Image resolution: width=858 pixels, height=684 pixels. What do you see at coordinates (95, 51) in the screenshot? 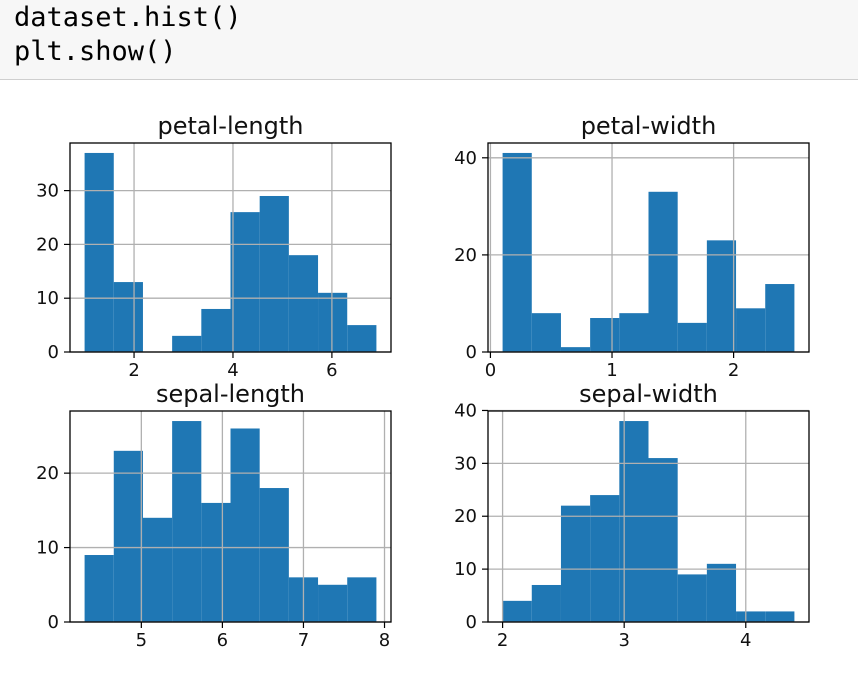
I see `code-line-2: plt.show()` at bounding box center [95, 51].